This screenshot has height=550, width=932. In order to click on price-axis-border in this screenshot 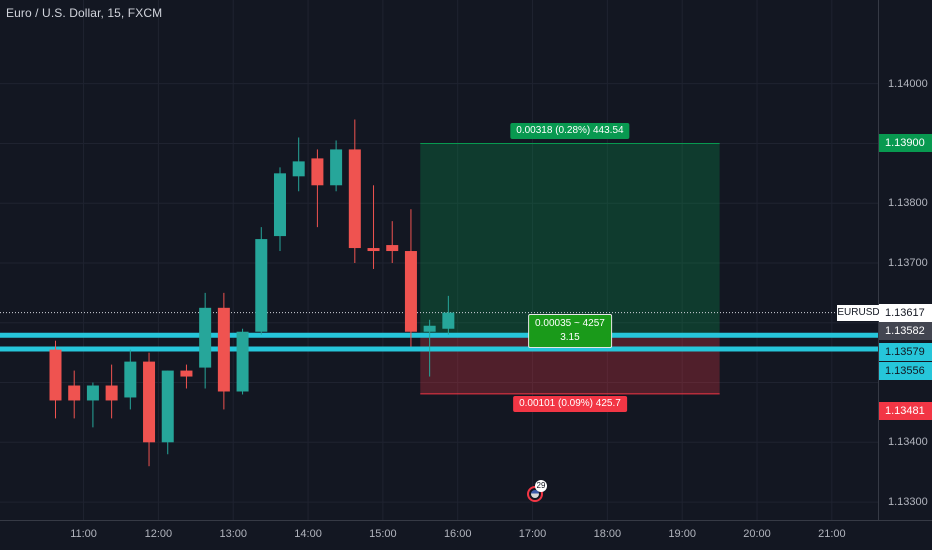, I will do `click(878, 260)`.